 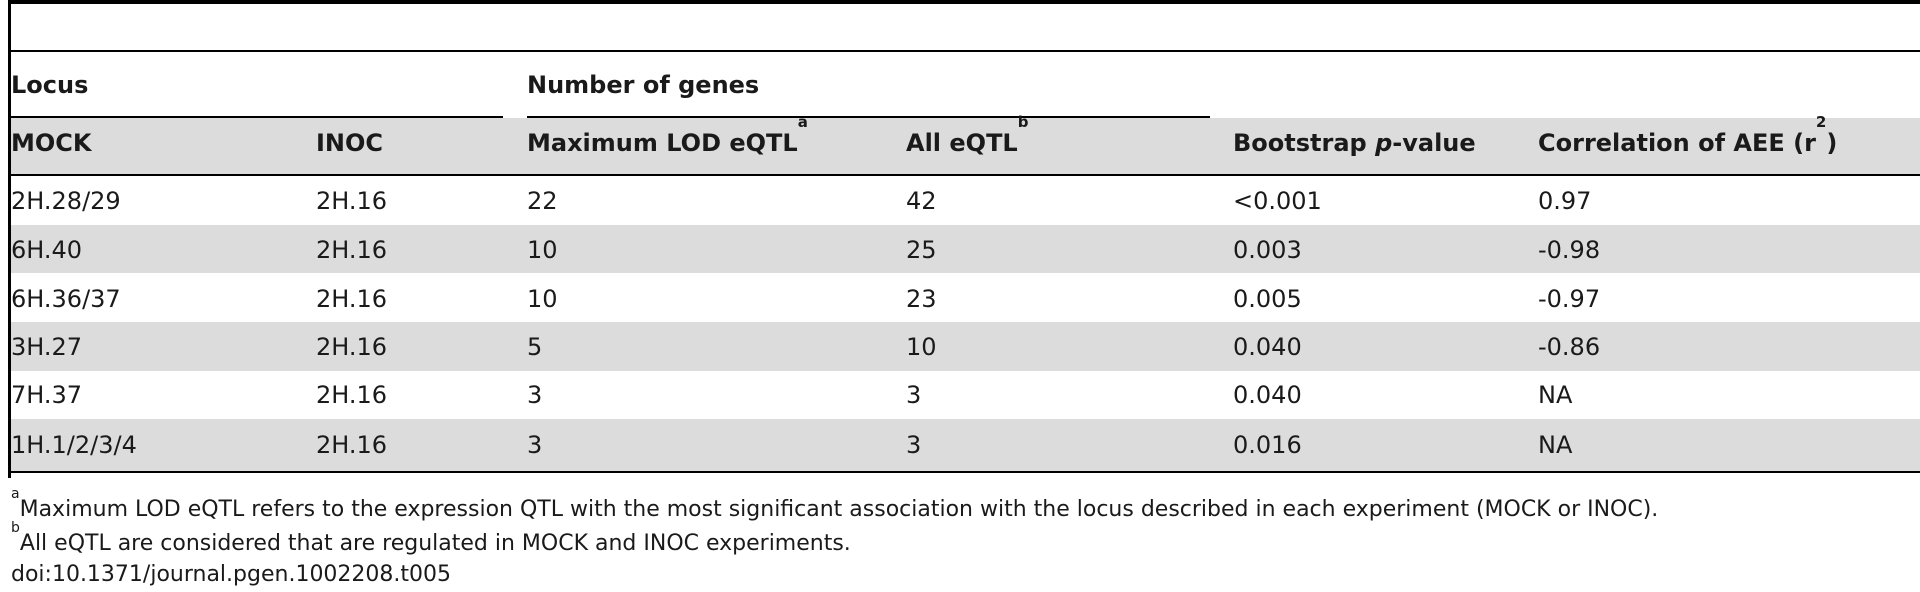 I want to click on table-cell-all-eqtl: 42, so click(x=921, y=201).